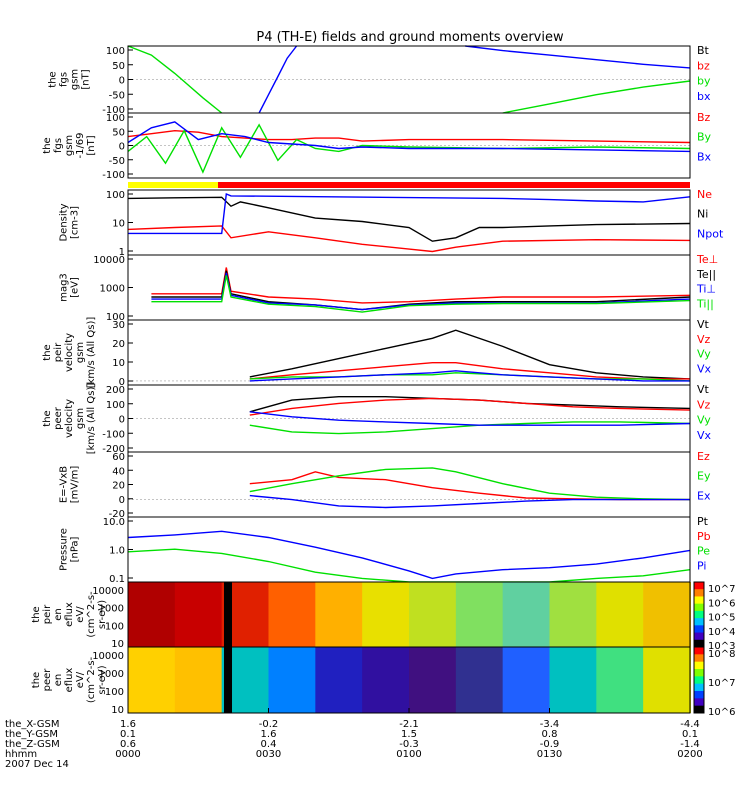  I want to click on legend-label: Bt, so click(703, 50).